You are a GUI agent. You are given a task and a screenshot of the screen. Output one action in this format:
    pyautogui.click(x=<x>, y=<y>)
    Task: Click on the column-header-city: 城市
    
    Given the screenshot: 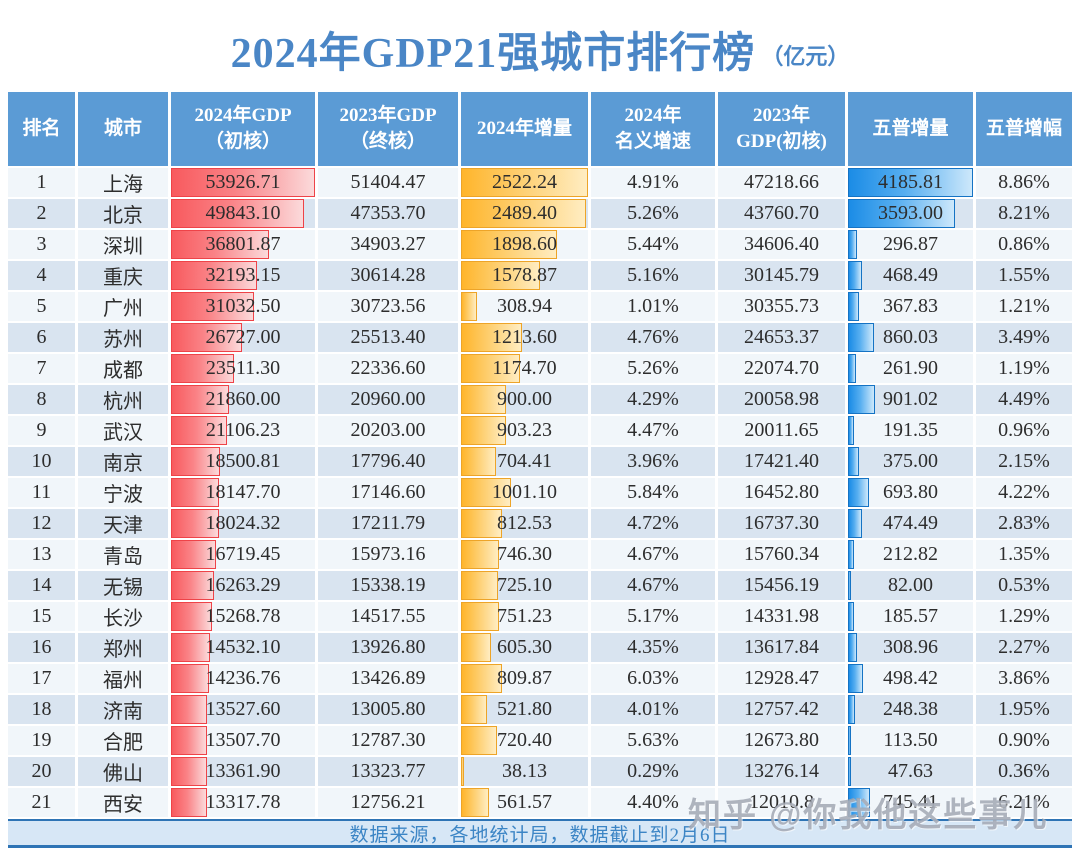 What is the action you would take?
    pyautogui.click(x=123, y=129)
    